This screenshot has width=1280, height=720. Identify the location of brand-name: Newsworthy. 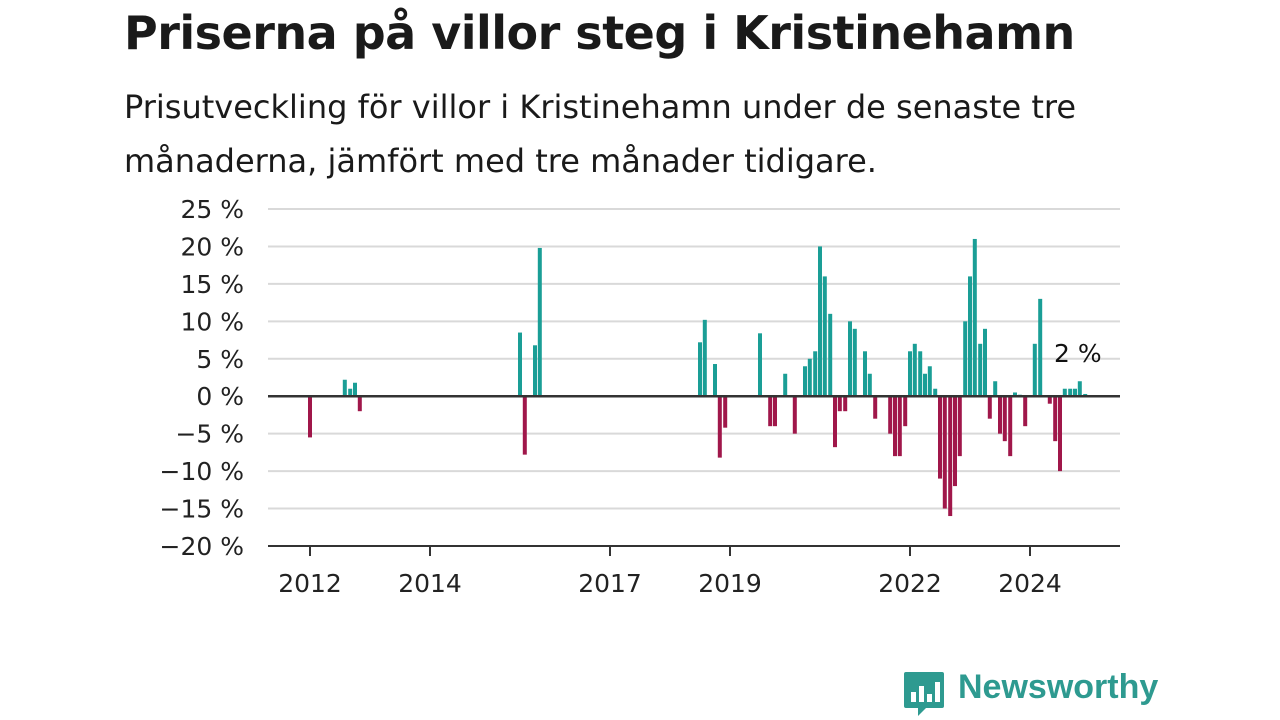
(1058, 687).